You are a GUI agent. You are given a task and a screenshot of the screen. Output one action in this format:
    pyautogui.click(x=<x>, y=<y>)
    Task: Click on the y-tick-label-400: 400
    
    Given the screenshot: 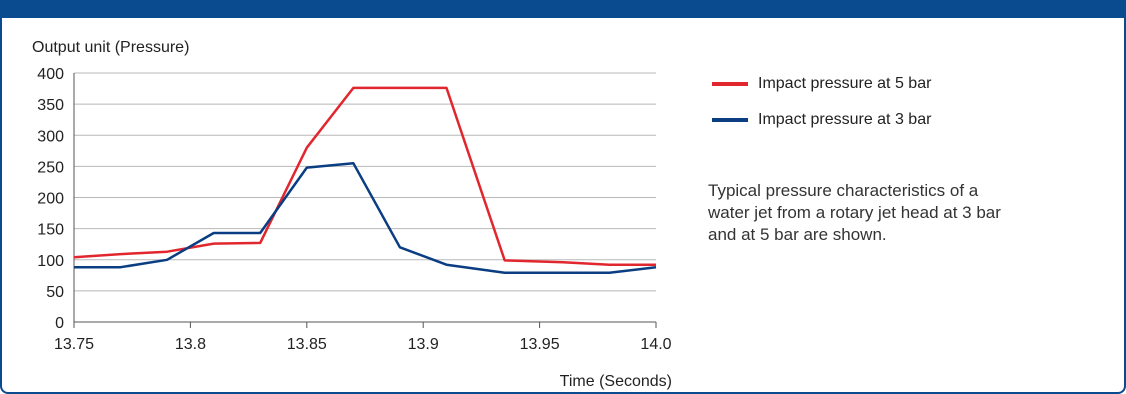 What is the action you would take?
    pyautogui.click(x=50, y=74)
    